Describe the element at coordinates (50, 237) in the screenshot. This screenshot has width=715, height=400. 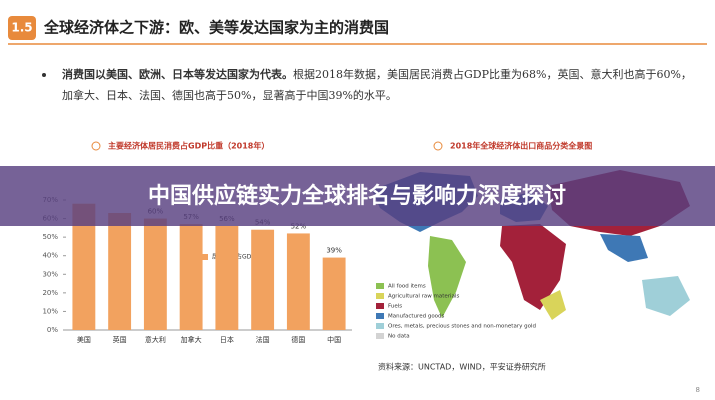
I see `y-tick-label: 50%` at that location.